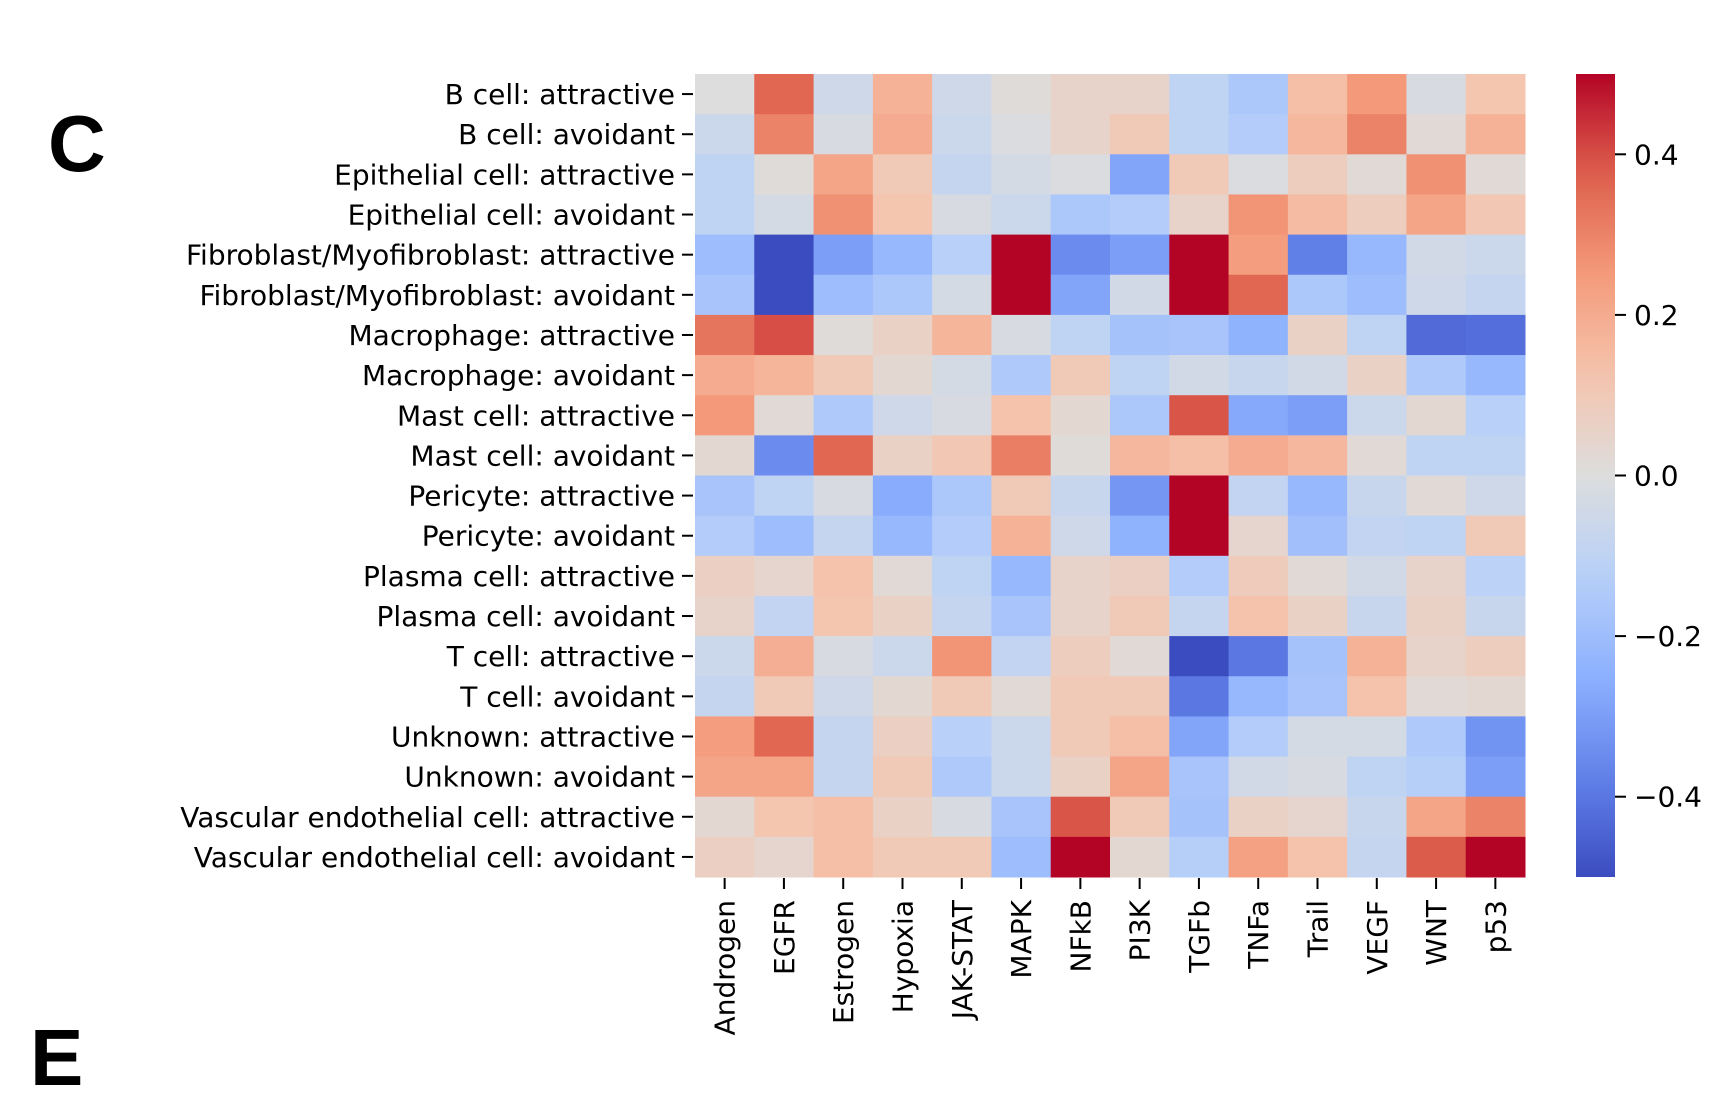  What do you see at coordinates (1595, 475) in the screenshot?
I see `colorbar` at bounding box center [1595, 475].